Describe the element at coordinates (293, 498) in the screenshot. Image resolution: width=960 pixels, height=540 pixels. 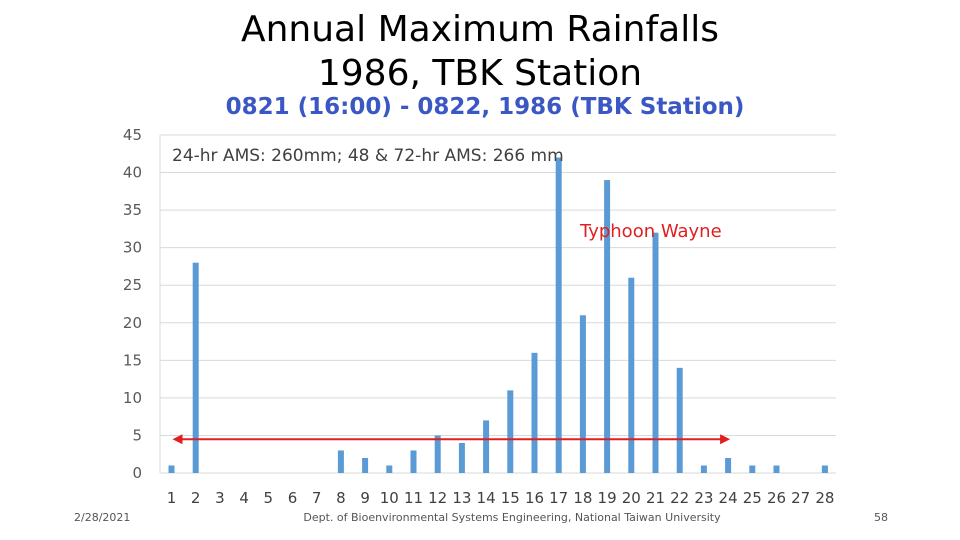
I see `x-tick-label: 6` at that location.